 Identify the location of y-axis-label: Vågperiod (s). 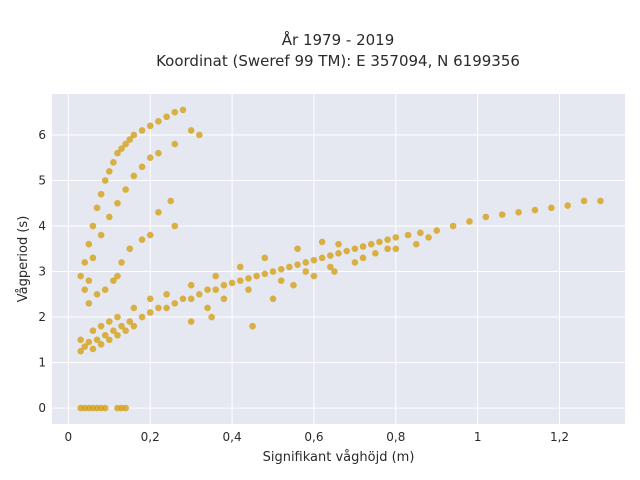
(23, 259).